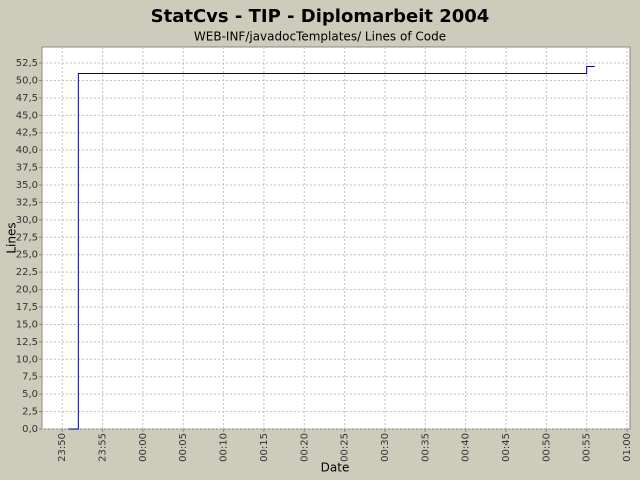  Describe the element at coordinates (27, 307) in the screenshot. I see `y-tick-label: 17,5` at that location.